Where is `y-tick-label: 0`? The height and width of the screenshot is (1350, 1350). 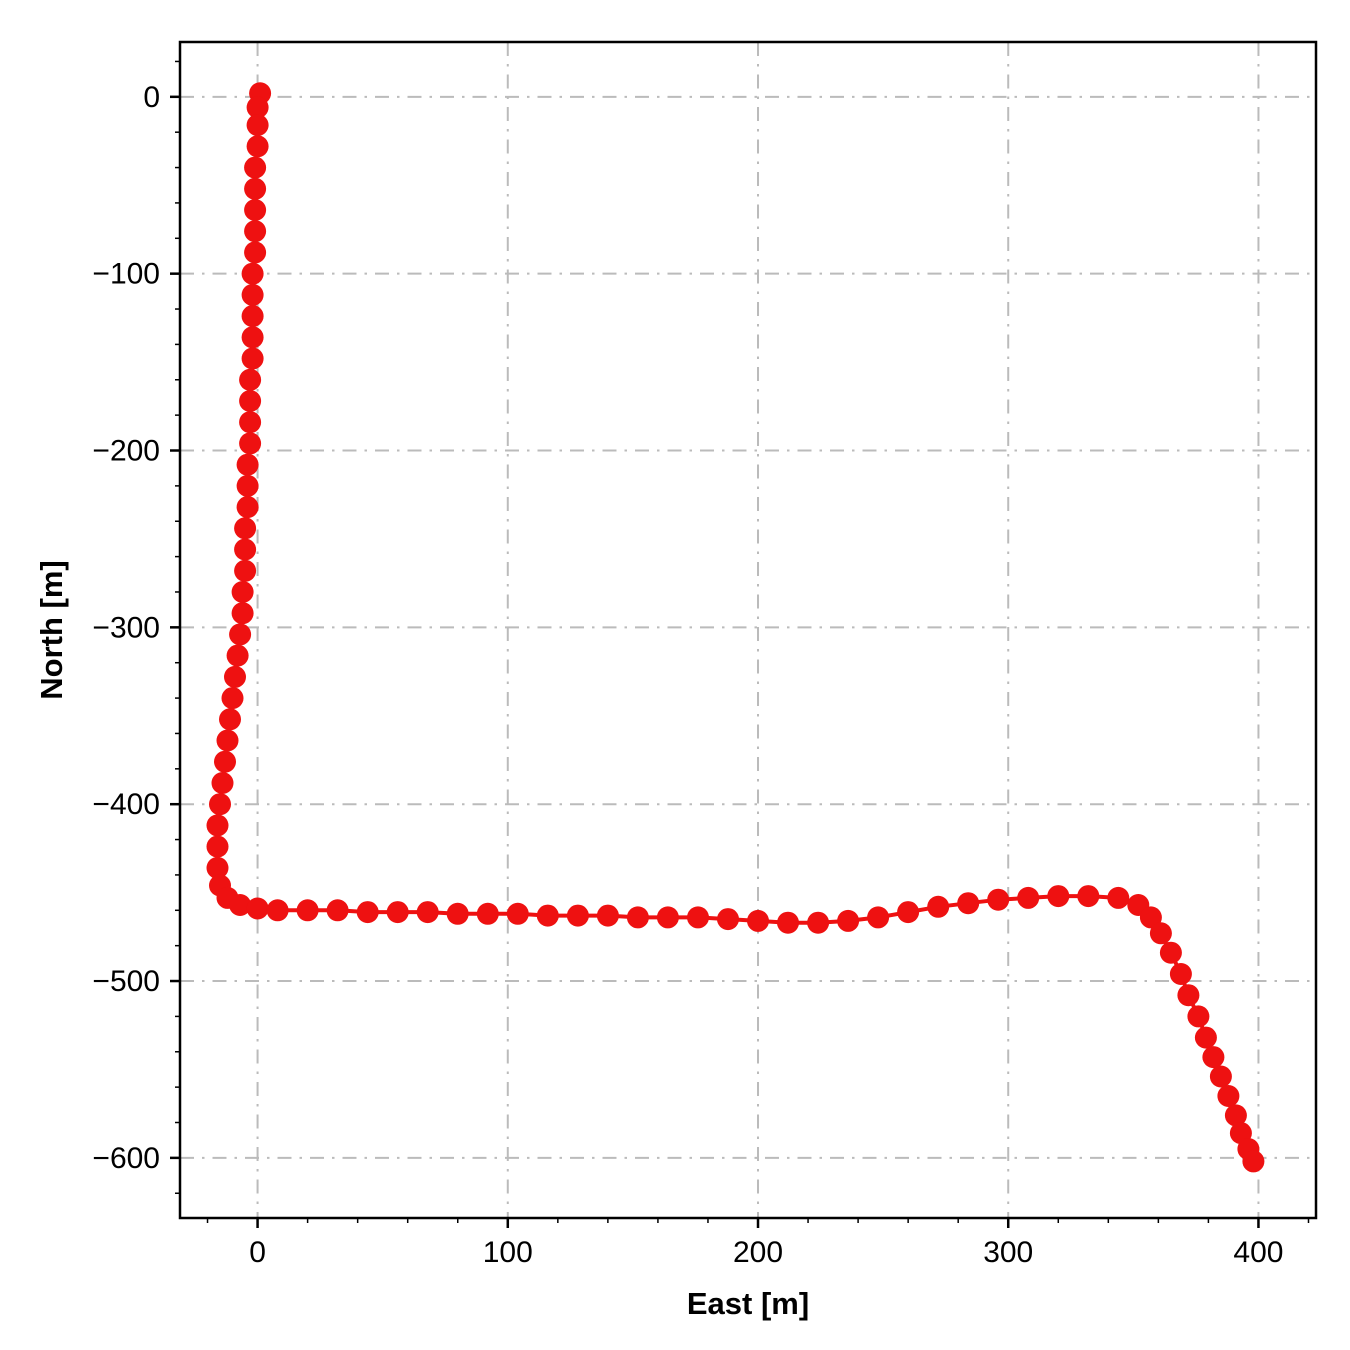 y-tick-label: 0 is located at coordinates (151, 97).